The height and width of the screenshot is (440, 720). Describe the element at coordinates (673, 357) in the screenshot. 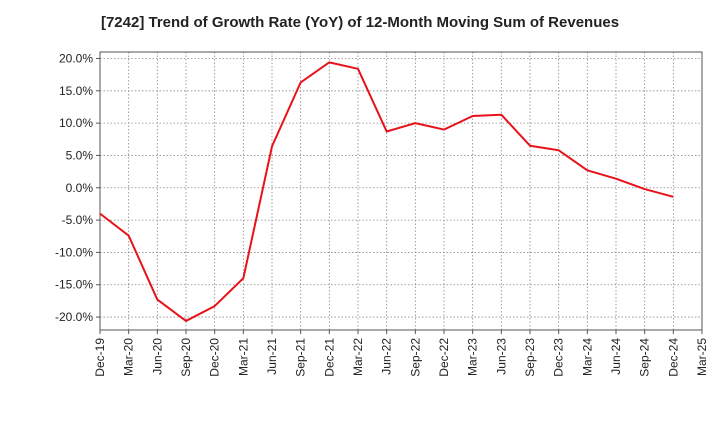

I see `x-tick-label: Dec-24` at that location.